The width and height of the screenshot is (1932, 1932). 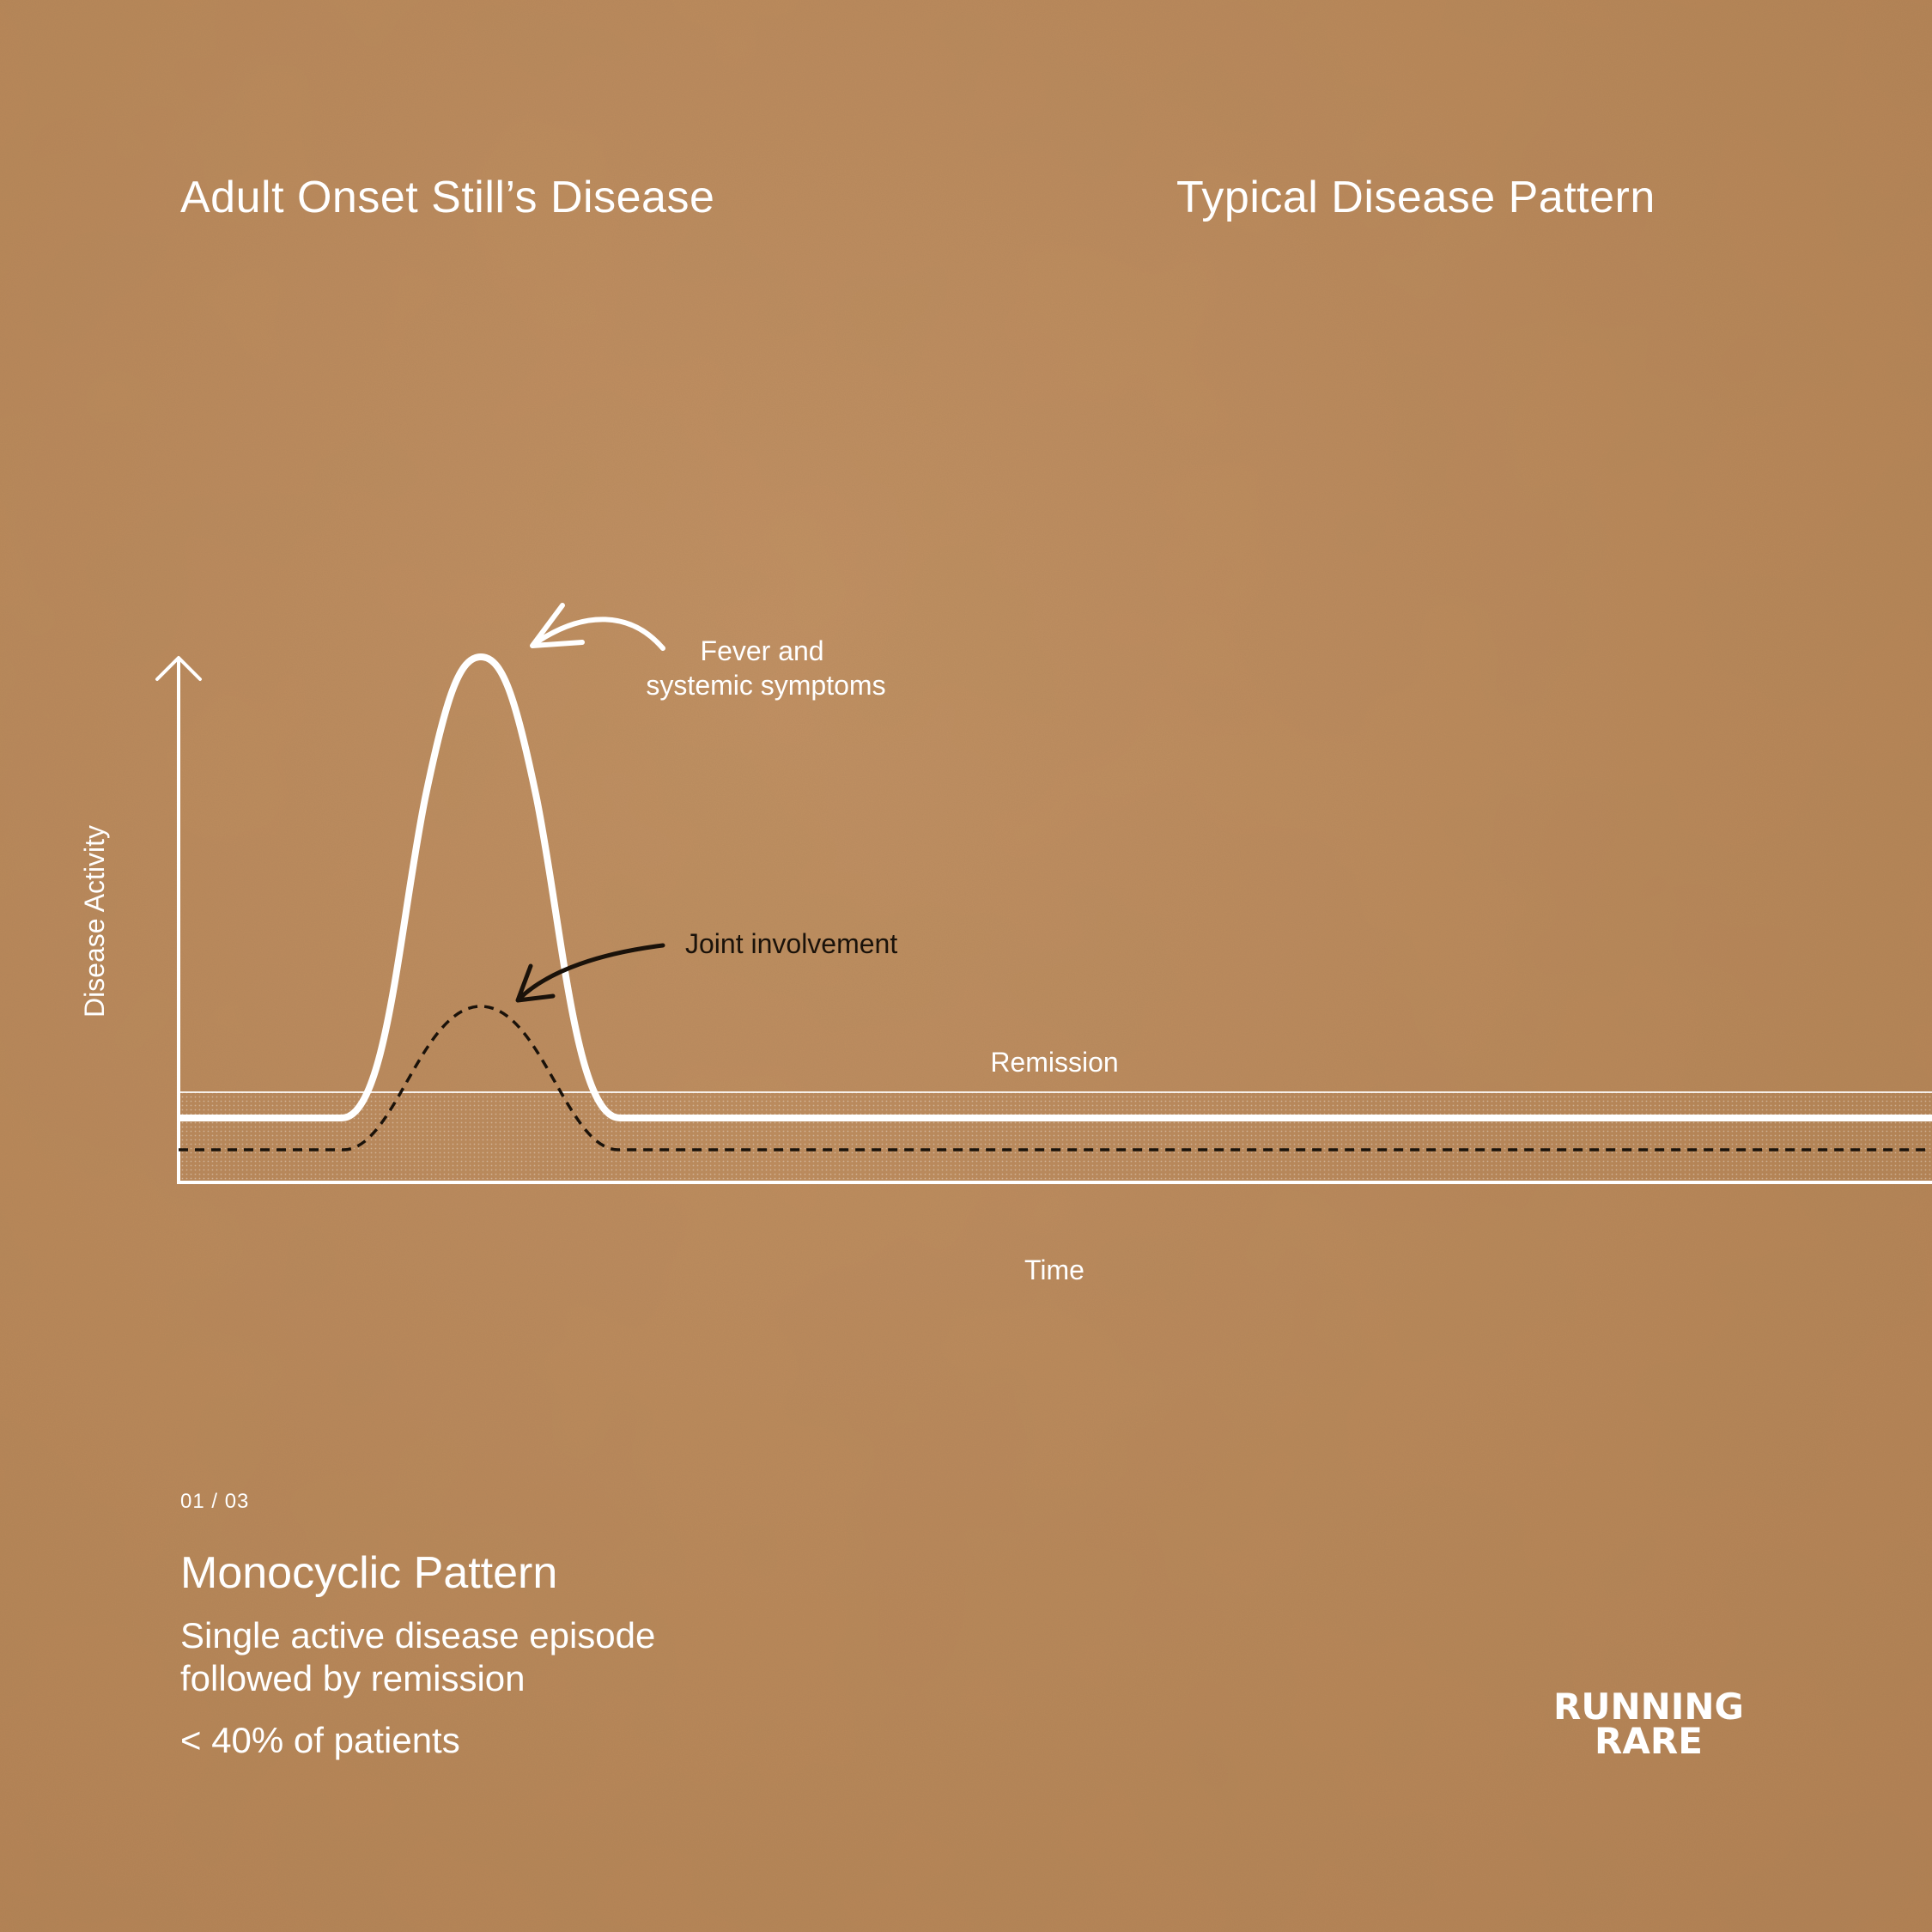 What do you see at coordinates (320, 1740) in the screenshot?
I see `pattern-statistic: < 40% of patients` at bounding box center [320, 1740].